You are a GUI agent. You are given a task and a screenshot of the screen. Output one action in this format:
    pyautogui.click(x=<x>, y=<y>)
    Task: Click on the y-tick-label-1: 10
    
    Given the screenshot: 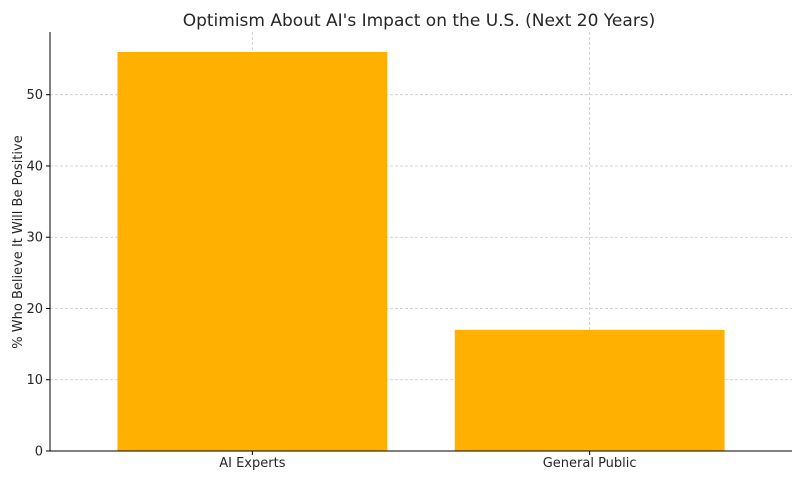 What is the action you would take?
    pyautogui.click(x=34, y=380)
    